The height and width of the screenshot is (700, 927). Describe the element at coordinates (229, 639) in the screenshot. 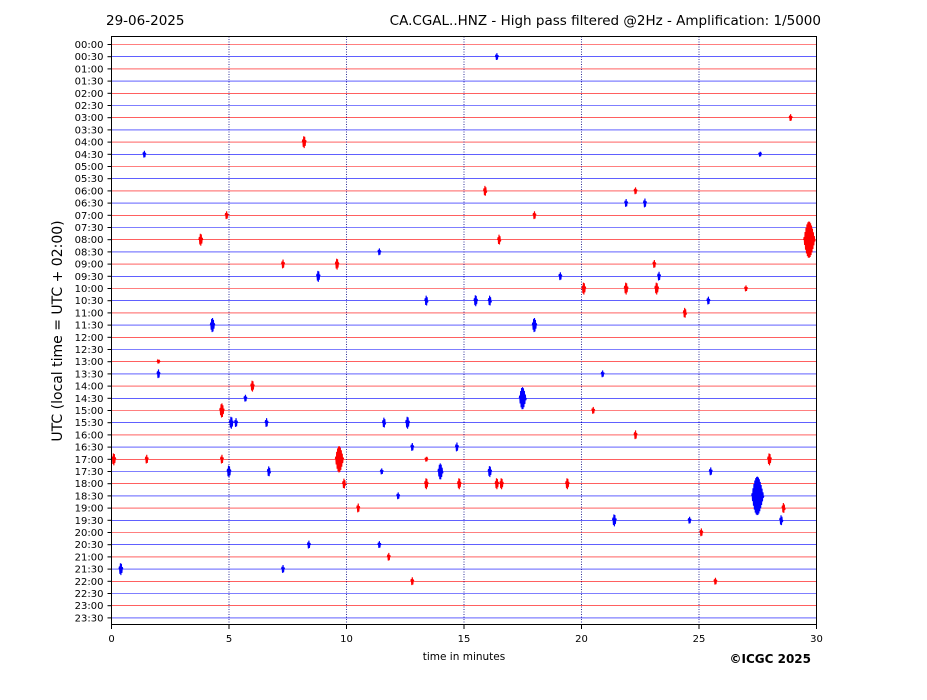

I see `x-tick-label: 5` at that location.